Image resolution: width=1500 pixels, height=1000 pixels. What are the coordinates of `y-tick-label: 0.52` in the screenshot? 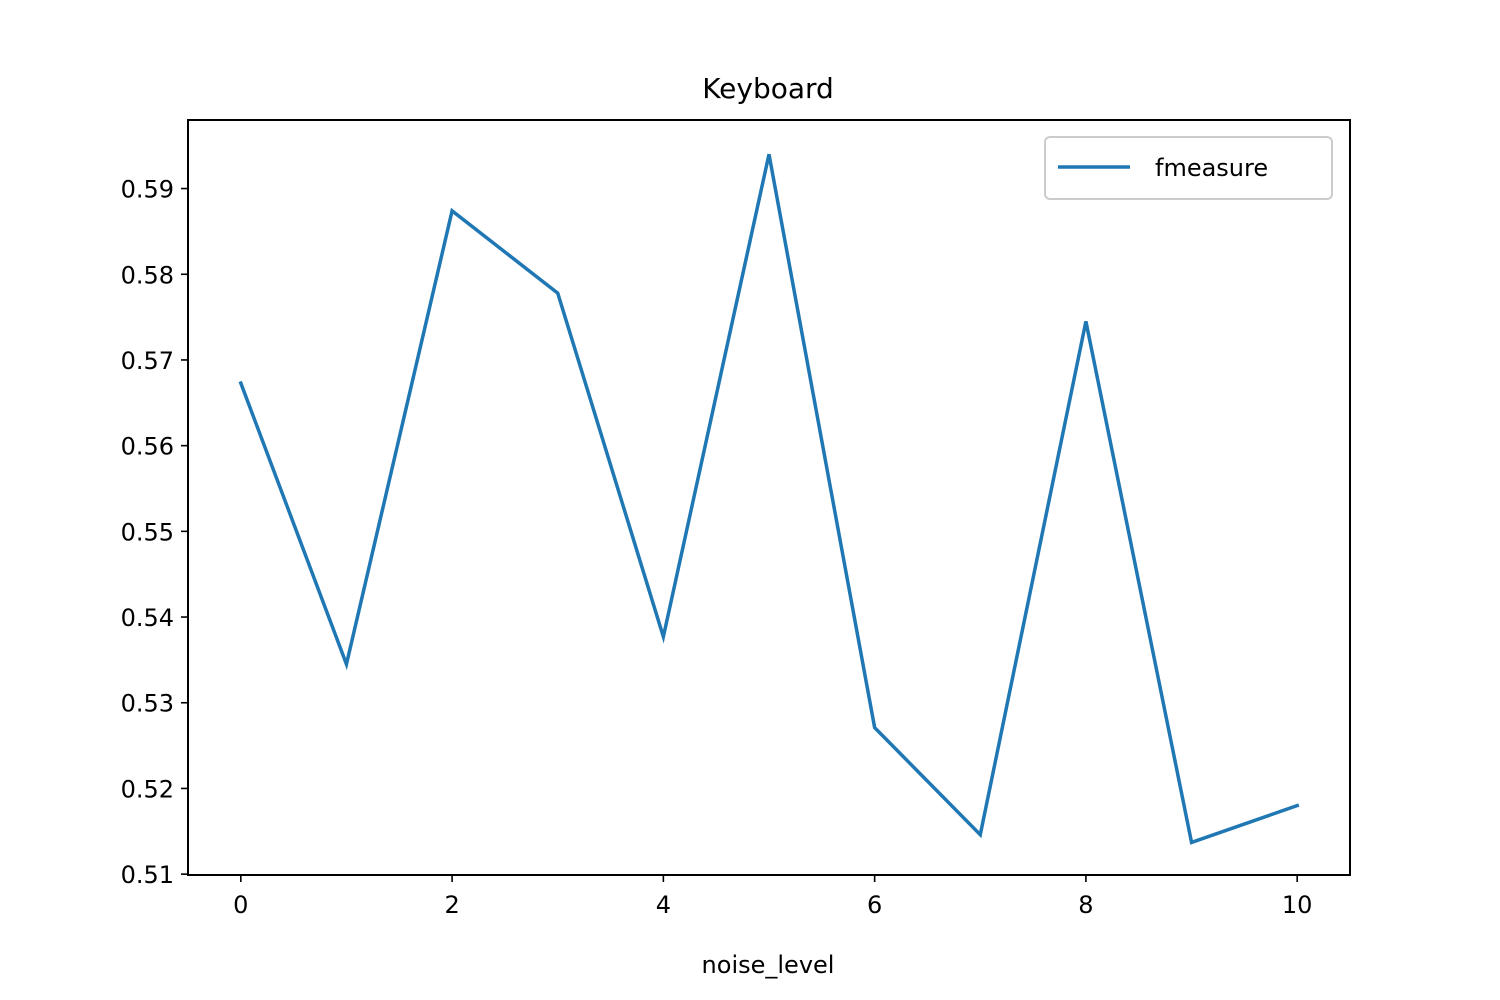 It's located at (147, 789).